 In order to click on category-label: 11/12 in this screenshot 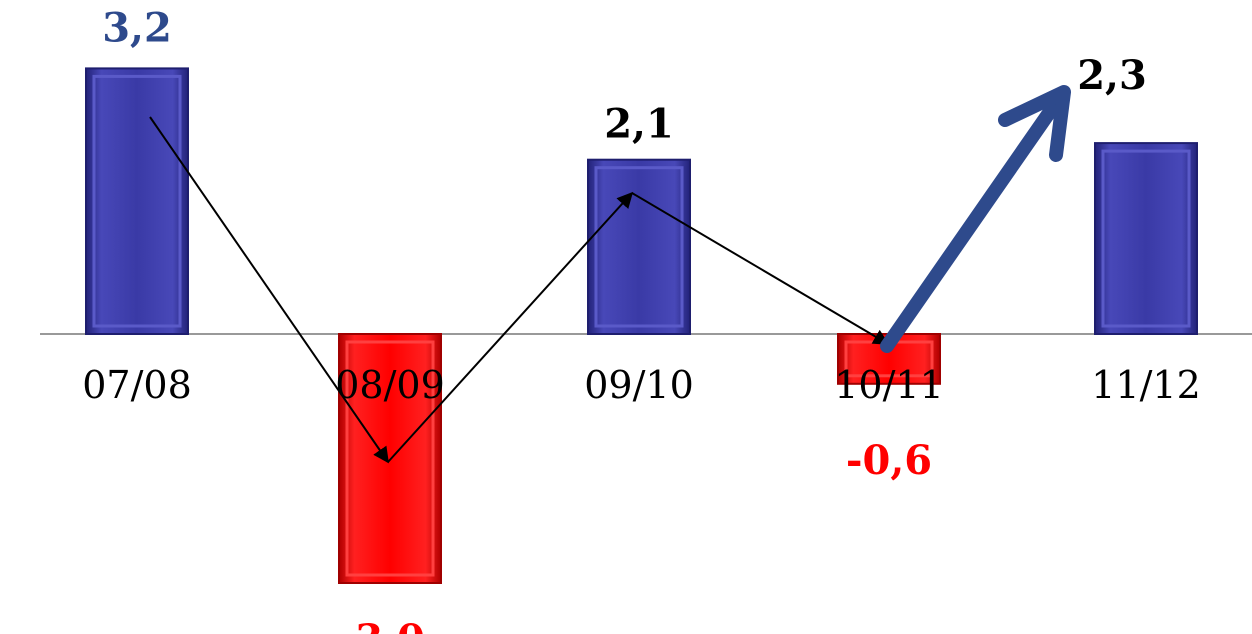, I will do `click(1146, 385)`.